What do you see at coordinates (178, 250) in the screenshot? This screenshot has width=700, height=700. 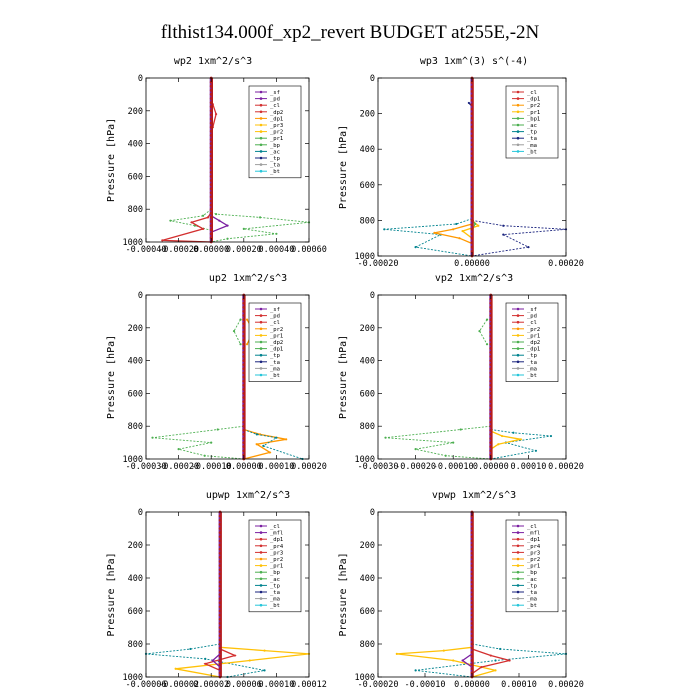 I see `x-tick-label: -0.00020` at bounding box center [178, 250].